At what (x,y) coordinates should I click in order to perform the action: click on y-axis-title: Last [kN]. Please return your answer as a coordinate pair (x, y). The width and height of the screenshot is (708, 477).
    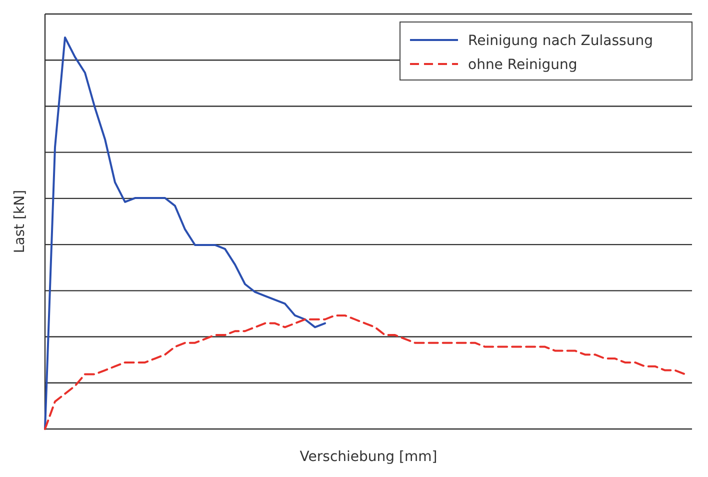
    Looking at the image, I should click on (20, 222).